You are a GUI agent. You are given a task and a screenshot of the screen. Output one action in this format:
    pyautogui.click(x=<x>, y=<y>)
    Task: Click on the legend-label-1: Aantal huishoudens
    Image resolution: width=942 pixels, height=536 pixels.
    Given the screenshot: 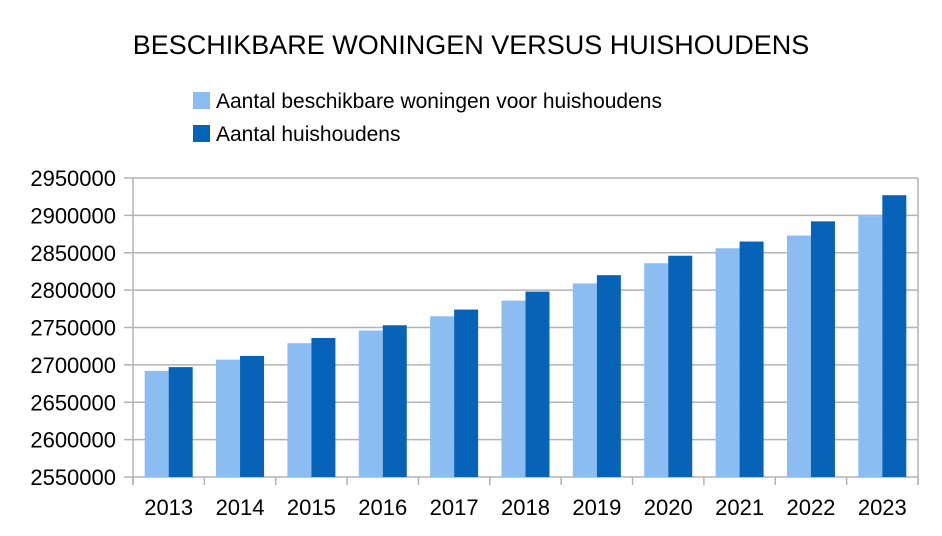 What is the action you would take?
    pyautogui.click(x=308, y=134)
    